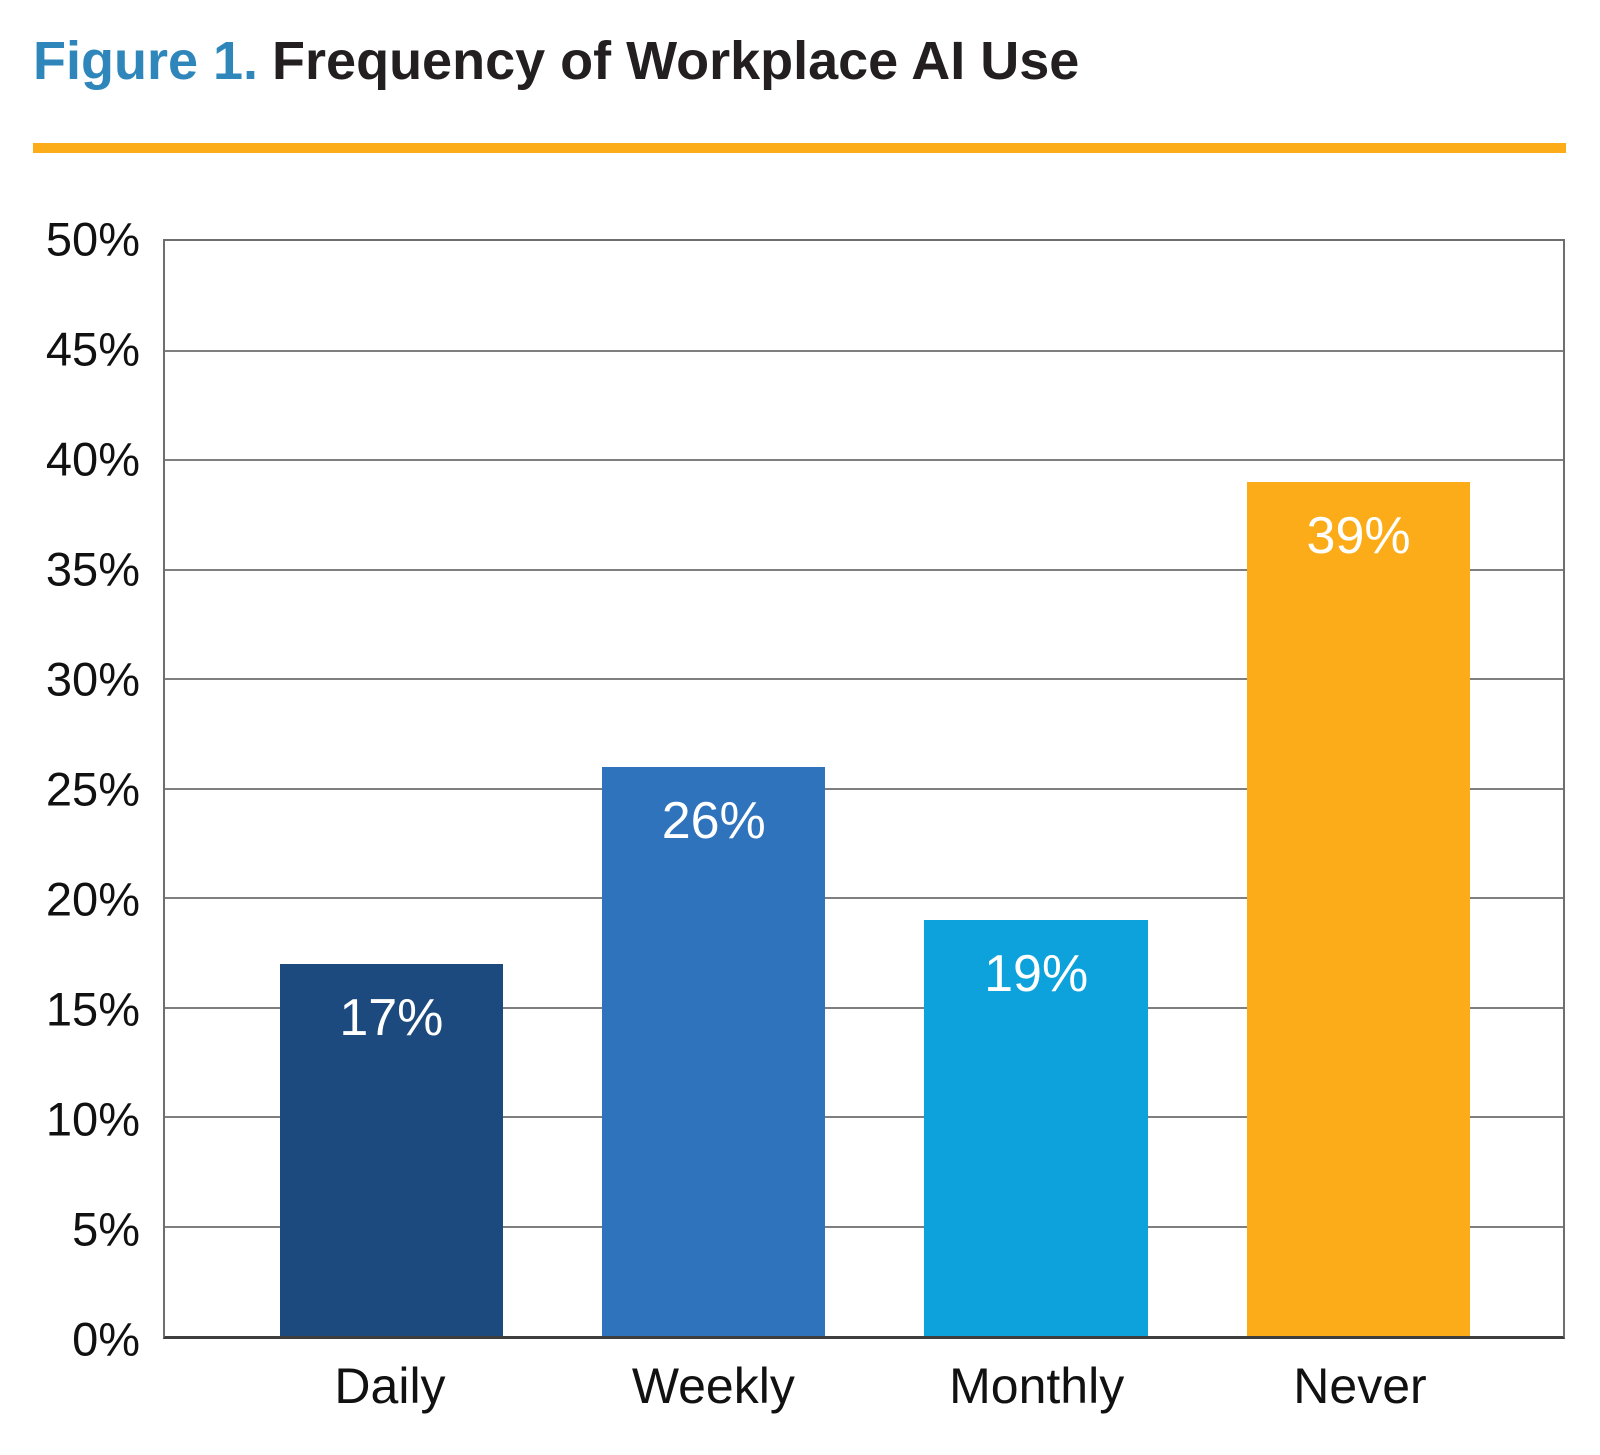 This screenshot has height=1455, width=1600. Describe the element at coordinates (92, 349) in the screenshot. I see `y-tick-label: 45%` at that location.